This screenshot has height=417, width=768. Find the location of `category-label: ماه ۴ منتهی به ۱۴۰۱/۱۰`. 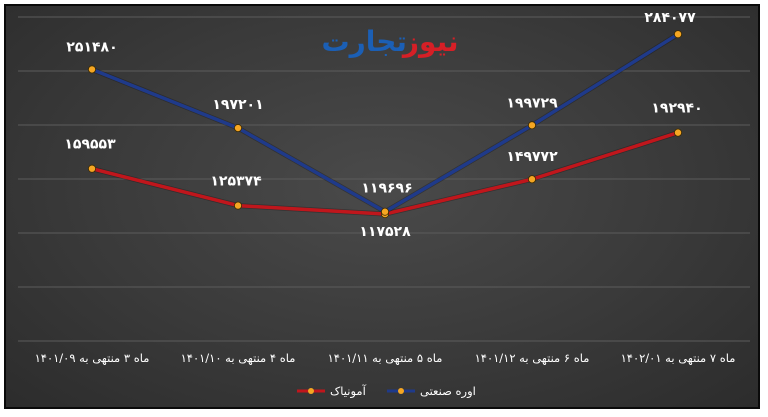

category-label: ماه ۴ منتهی به ۱۴۰۱/۱۰ is located at coordinates (238, 358).